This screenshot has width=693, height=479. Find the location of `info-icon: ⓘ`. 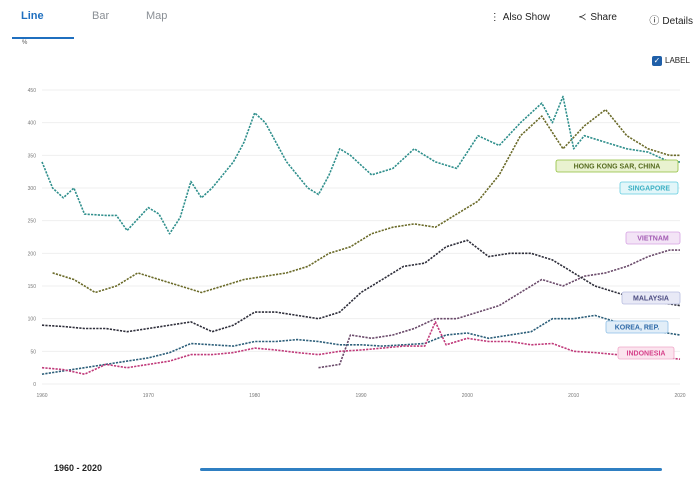

info-icon: ⓘ is located at coordinates (654, 21).